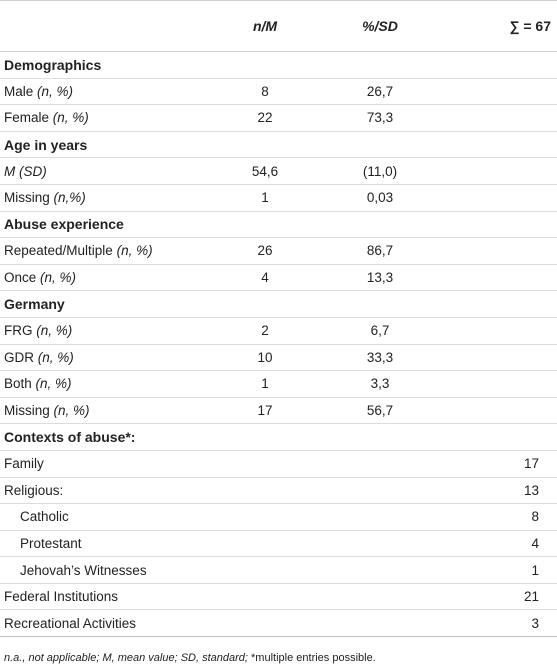 This screenshot has height=670, width=557. I want to click on table-row: Religious: 13, so click(278, 491).